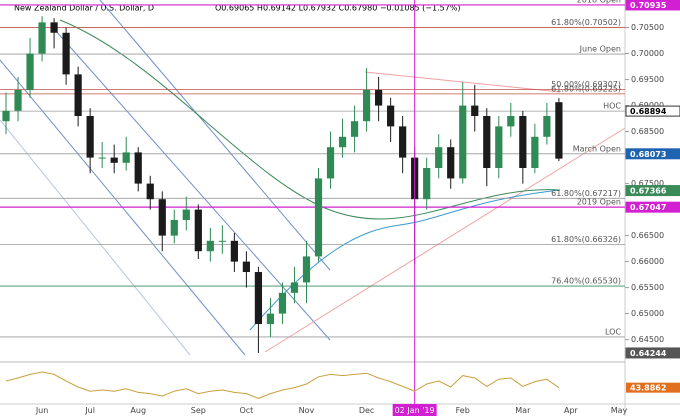 The width and height of the screenshot is (680, 416). What do you see at coordinates (647, 313) in the screenshot?
I see `y-tick-label: 0.65000` at bounding box center [647, 313].